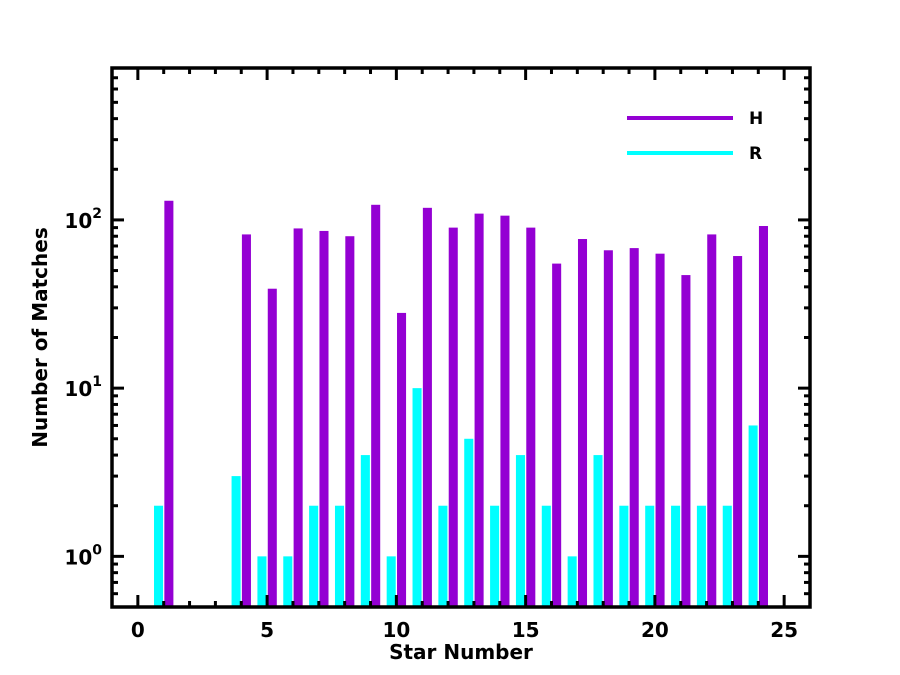 The width and height of the screenshot is (900, 675). Describe the element at coordinates (97, 550) in the screenshot. I see `y-tick-exponent: 0` at that location.